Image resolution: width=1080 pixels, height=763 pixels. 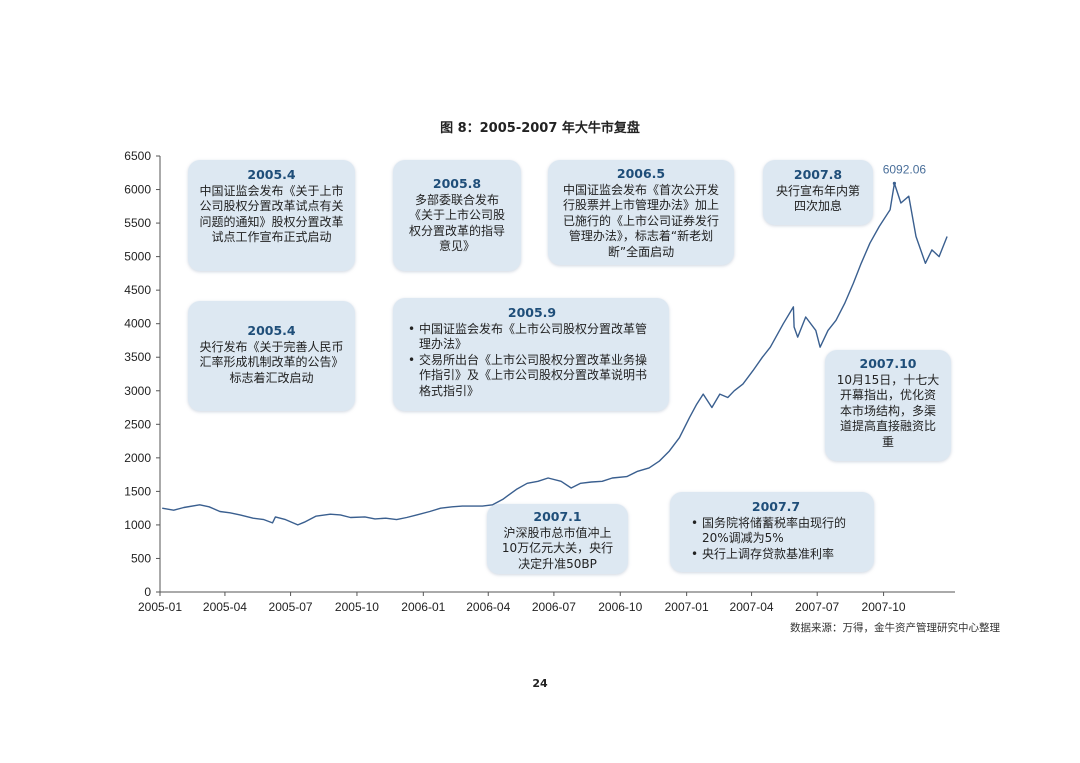 What do you see at coordinates (160, 607) in the screenshot?
I see `x-tick-label: 2005-01` at bounding box center [160, 607].